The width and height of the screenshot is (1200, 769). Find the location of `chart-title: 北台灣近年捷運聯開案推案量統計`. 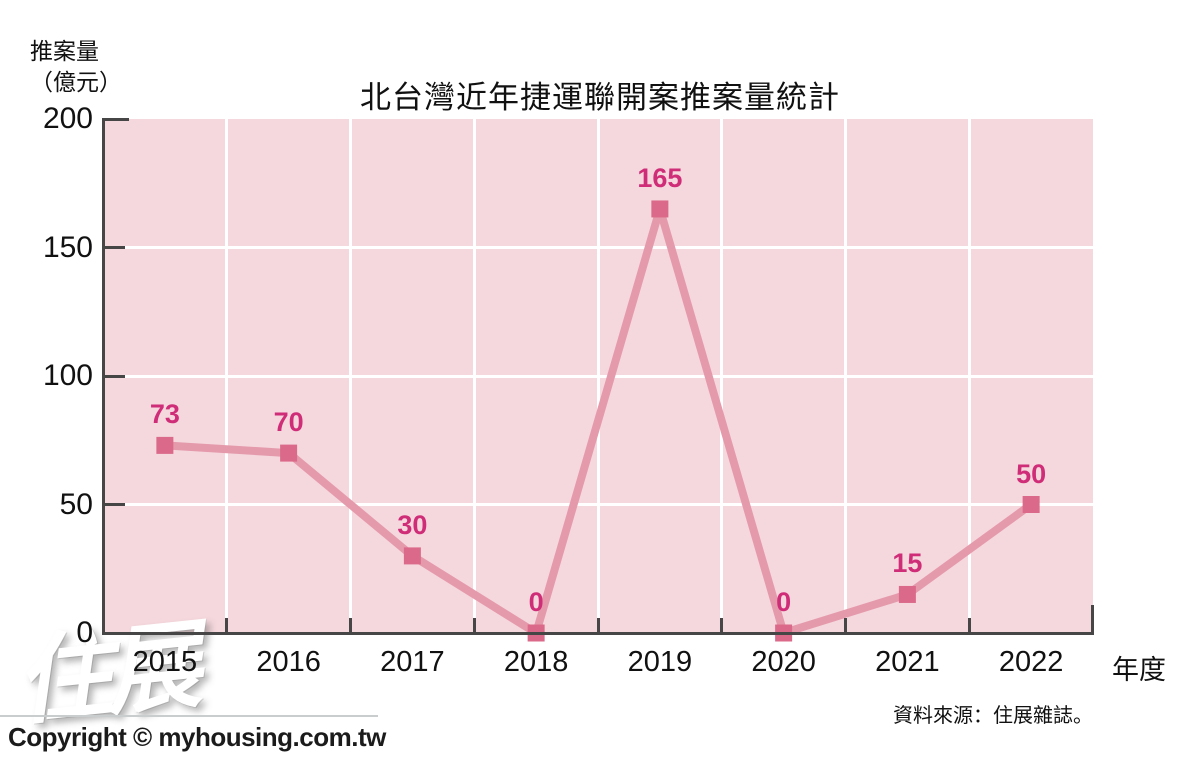

chart-title: 北台灣近年捷運聯開案推案量統計 is located at coordinates (600, 97).